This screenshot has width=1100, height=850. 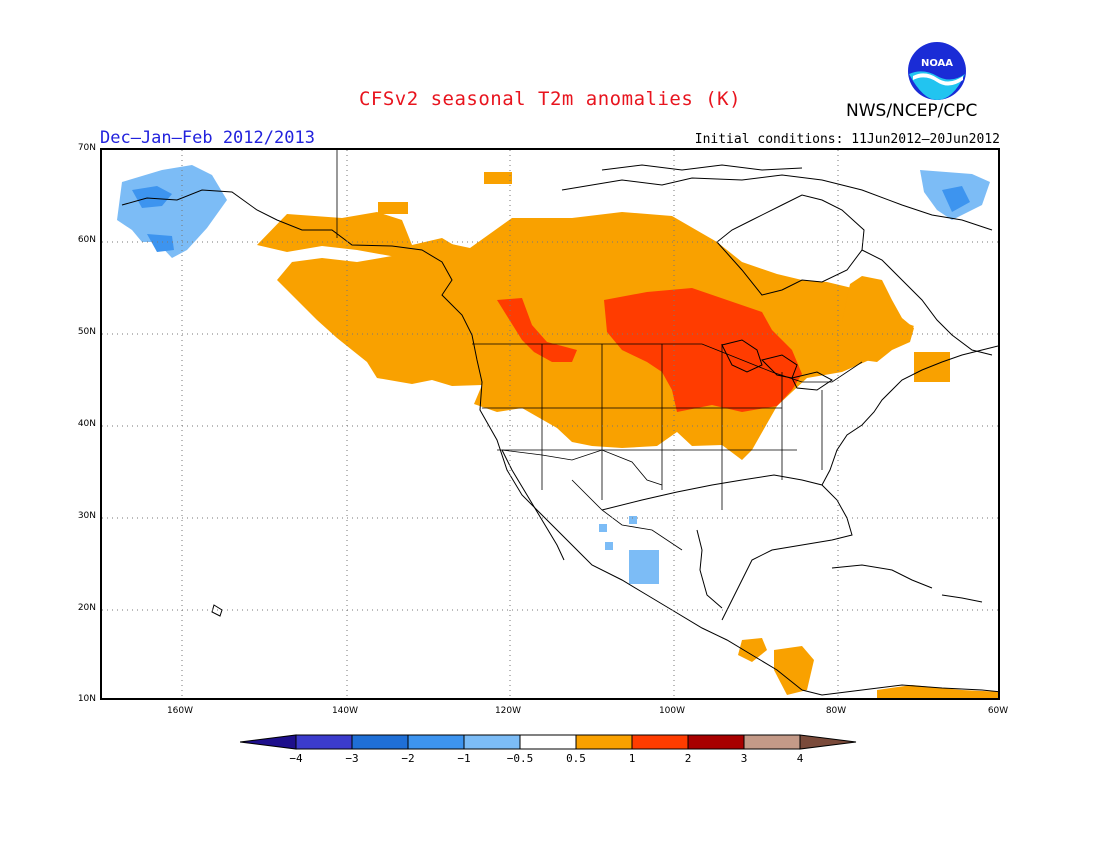 What do you see at coordinates (268, 742) in the screenshot?
I see `legend-swatch-min` at bounding box center [268, 742].